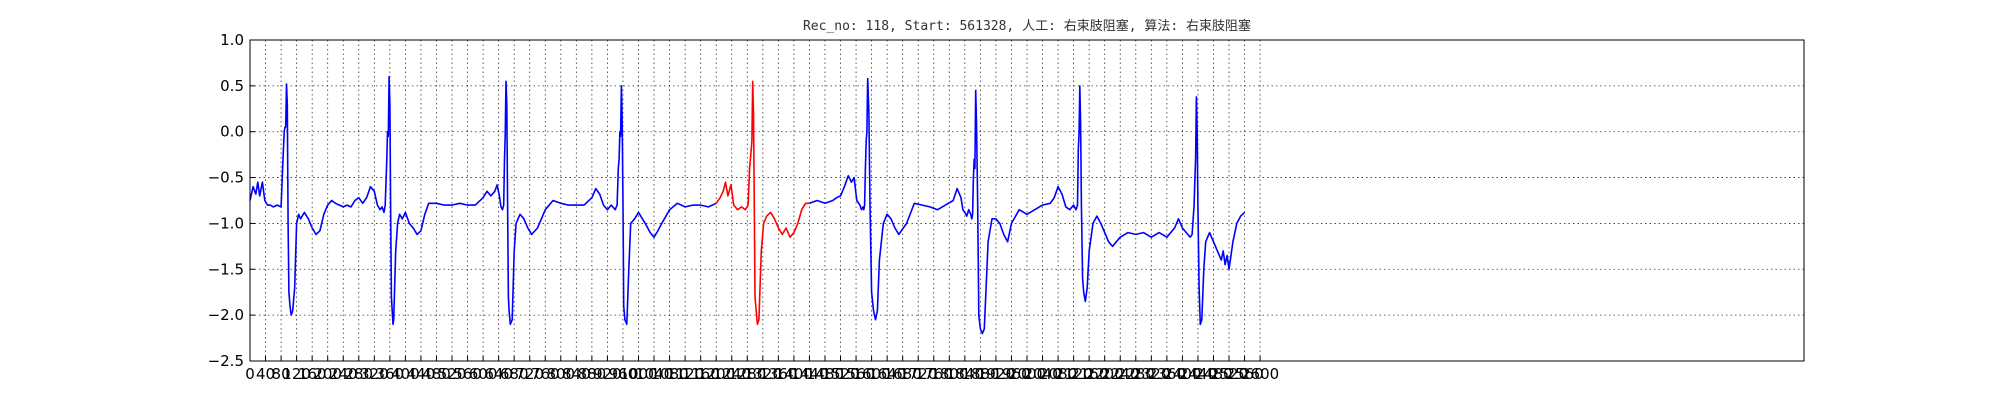 The image size is (2000, 400). I want to click on x-tick-label: 2280, so click(1136, 374).